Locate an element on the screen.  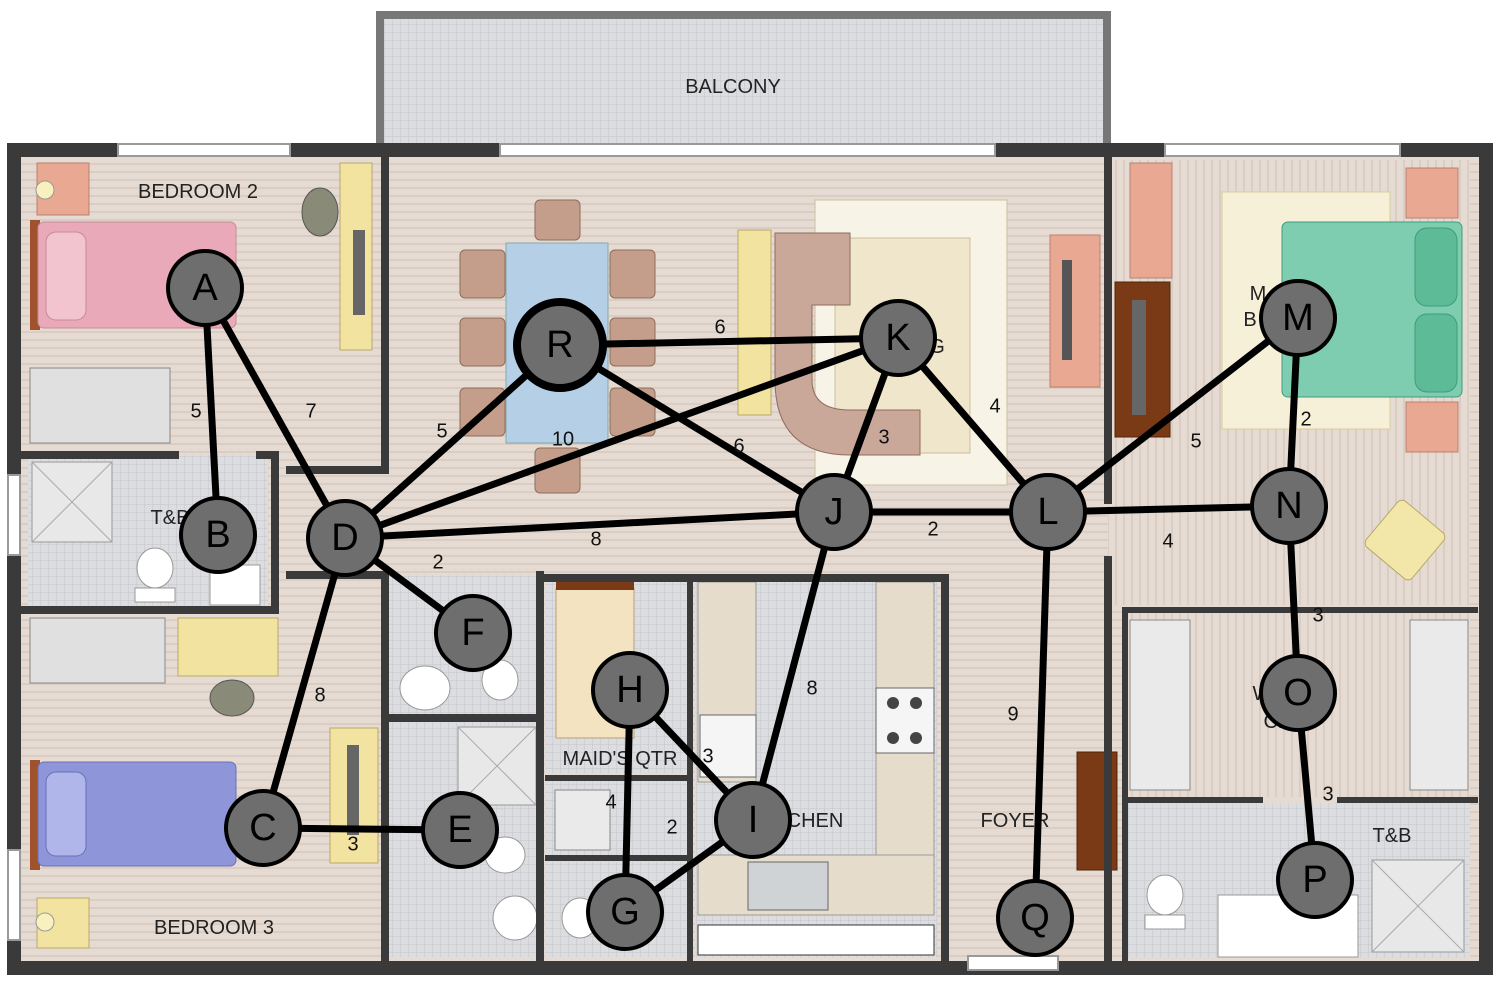
maid-closet is located at coordinates (582, 820).